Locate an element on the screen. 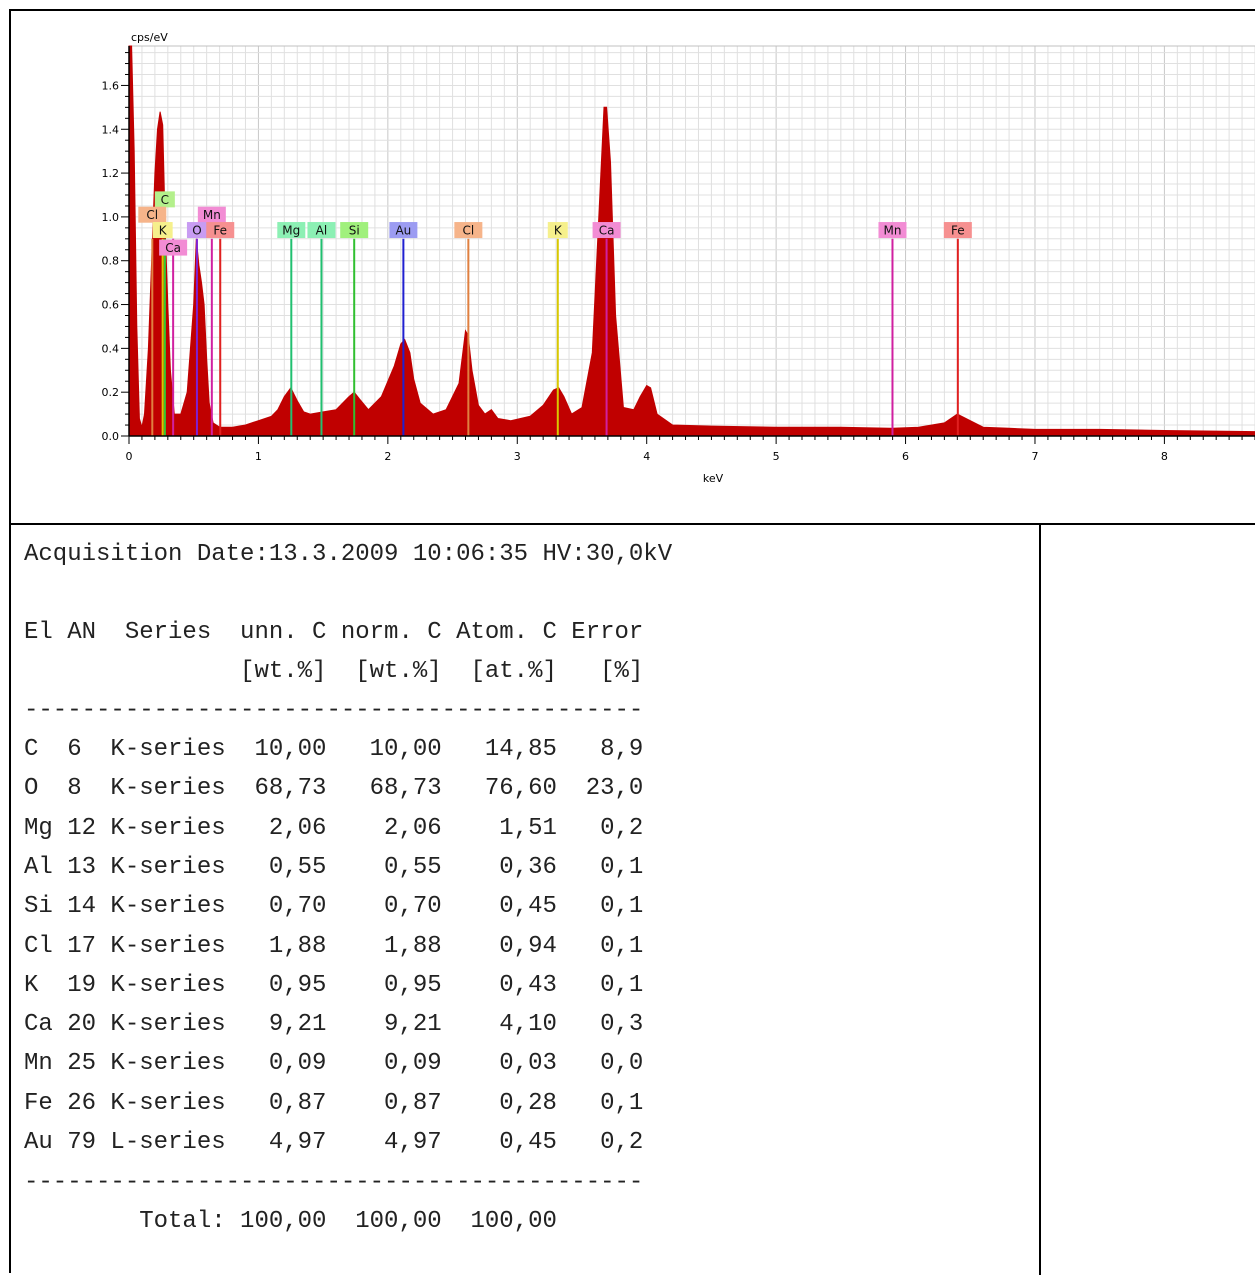  x-tick-label: 8 is located at coordinates (1164, 456).